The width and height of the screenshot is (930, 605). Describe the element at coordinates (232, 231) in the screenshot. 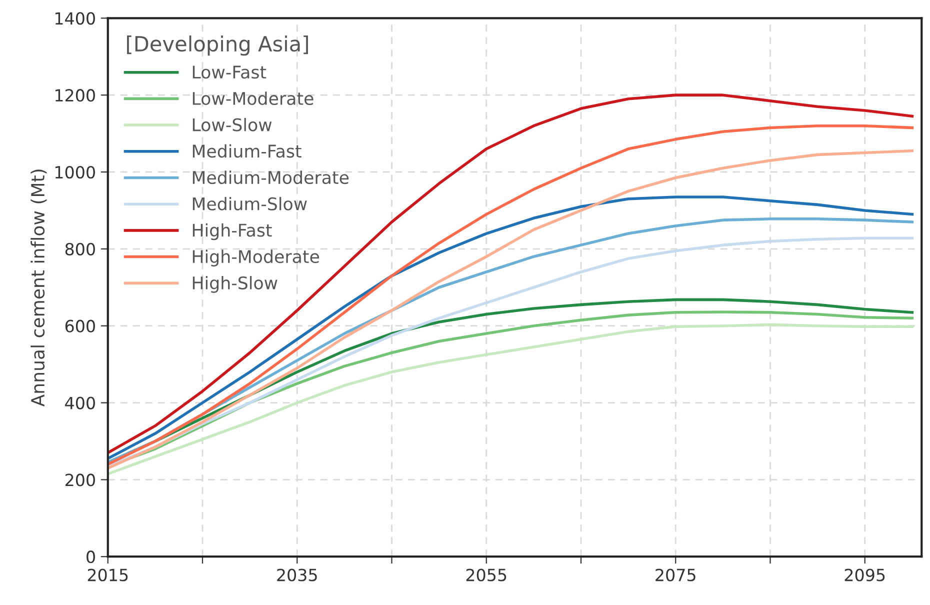

I see `legend-label: High-Fast` at that location.